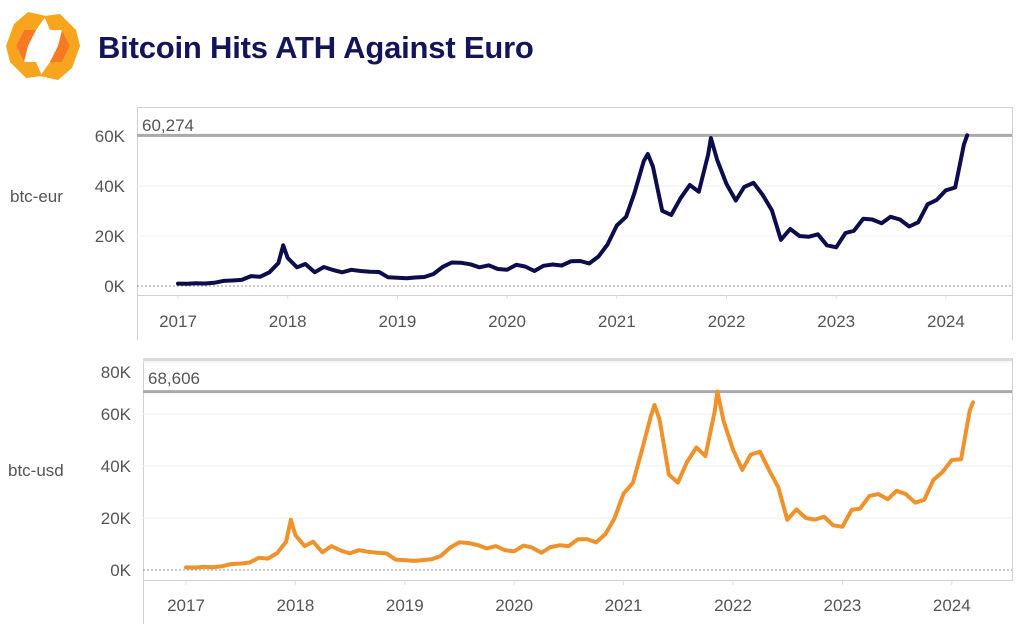  What do you see at coordinates (116, 518) in the screenshot?
I see `y-tick-label: 20K` at bounding box center [116, 518].